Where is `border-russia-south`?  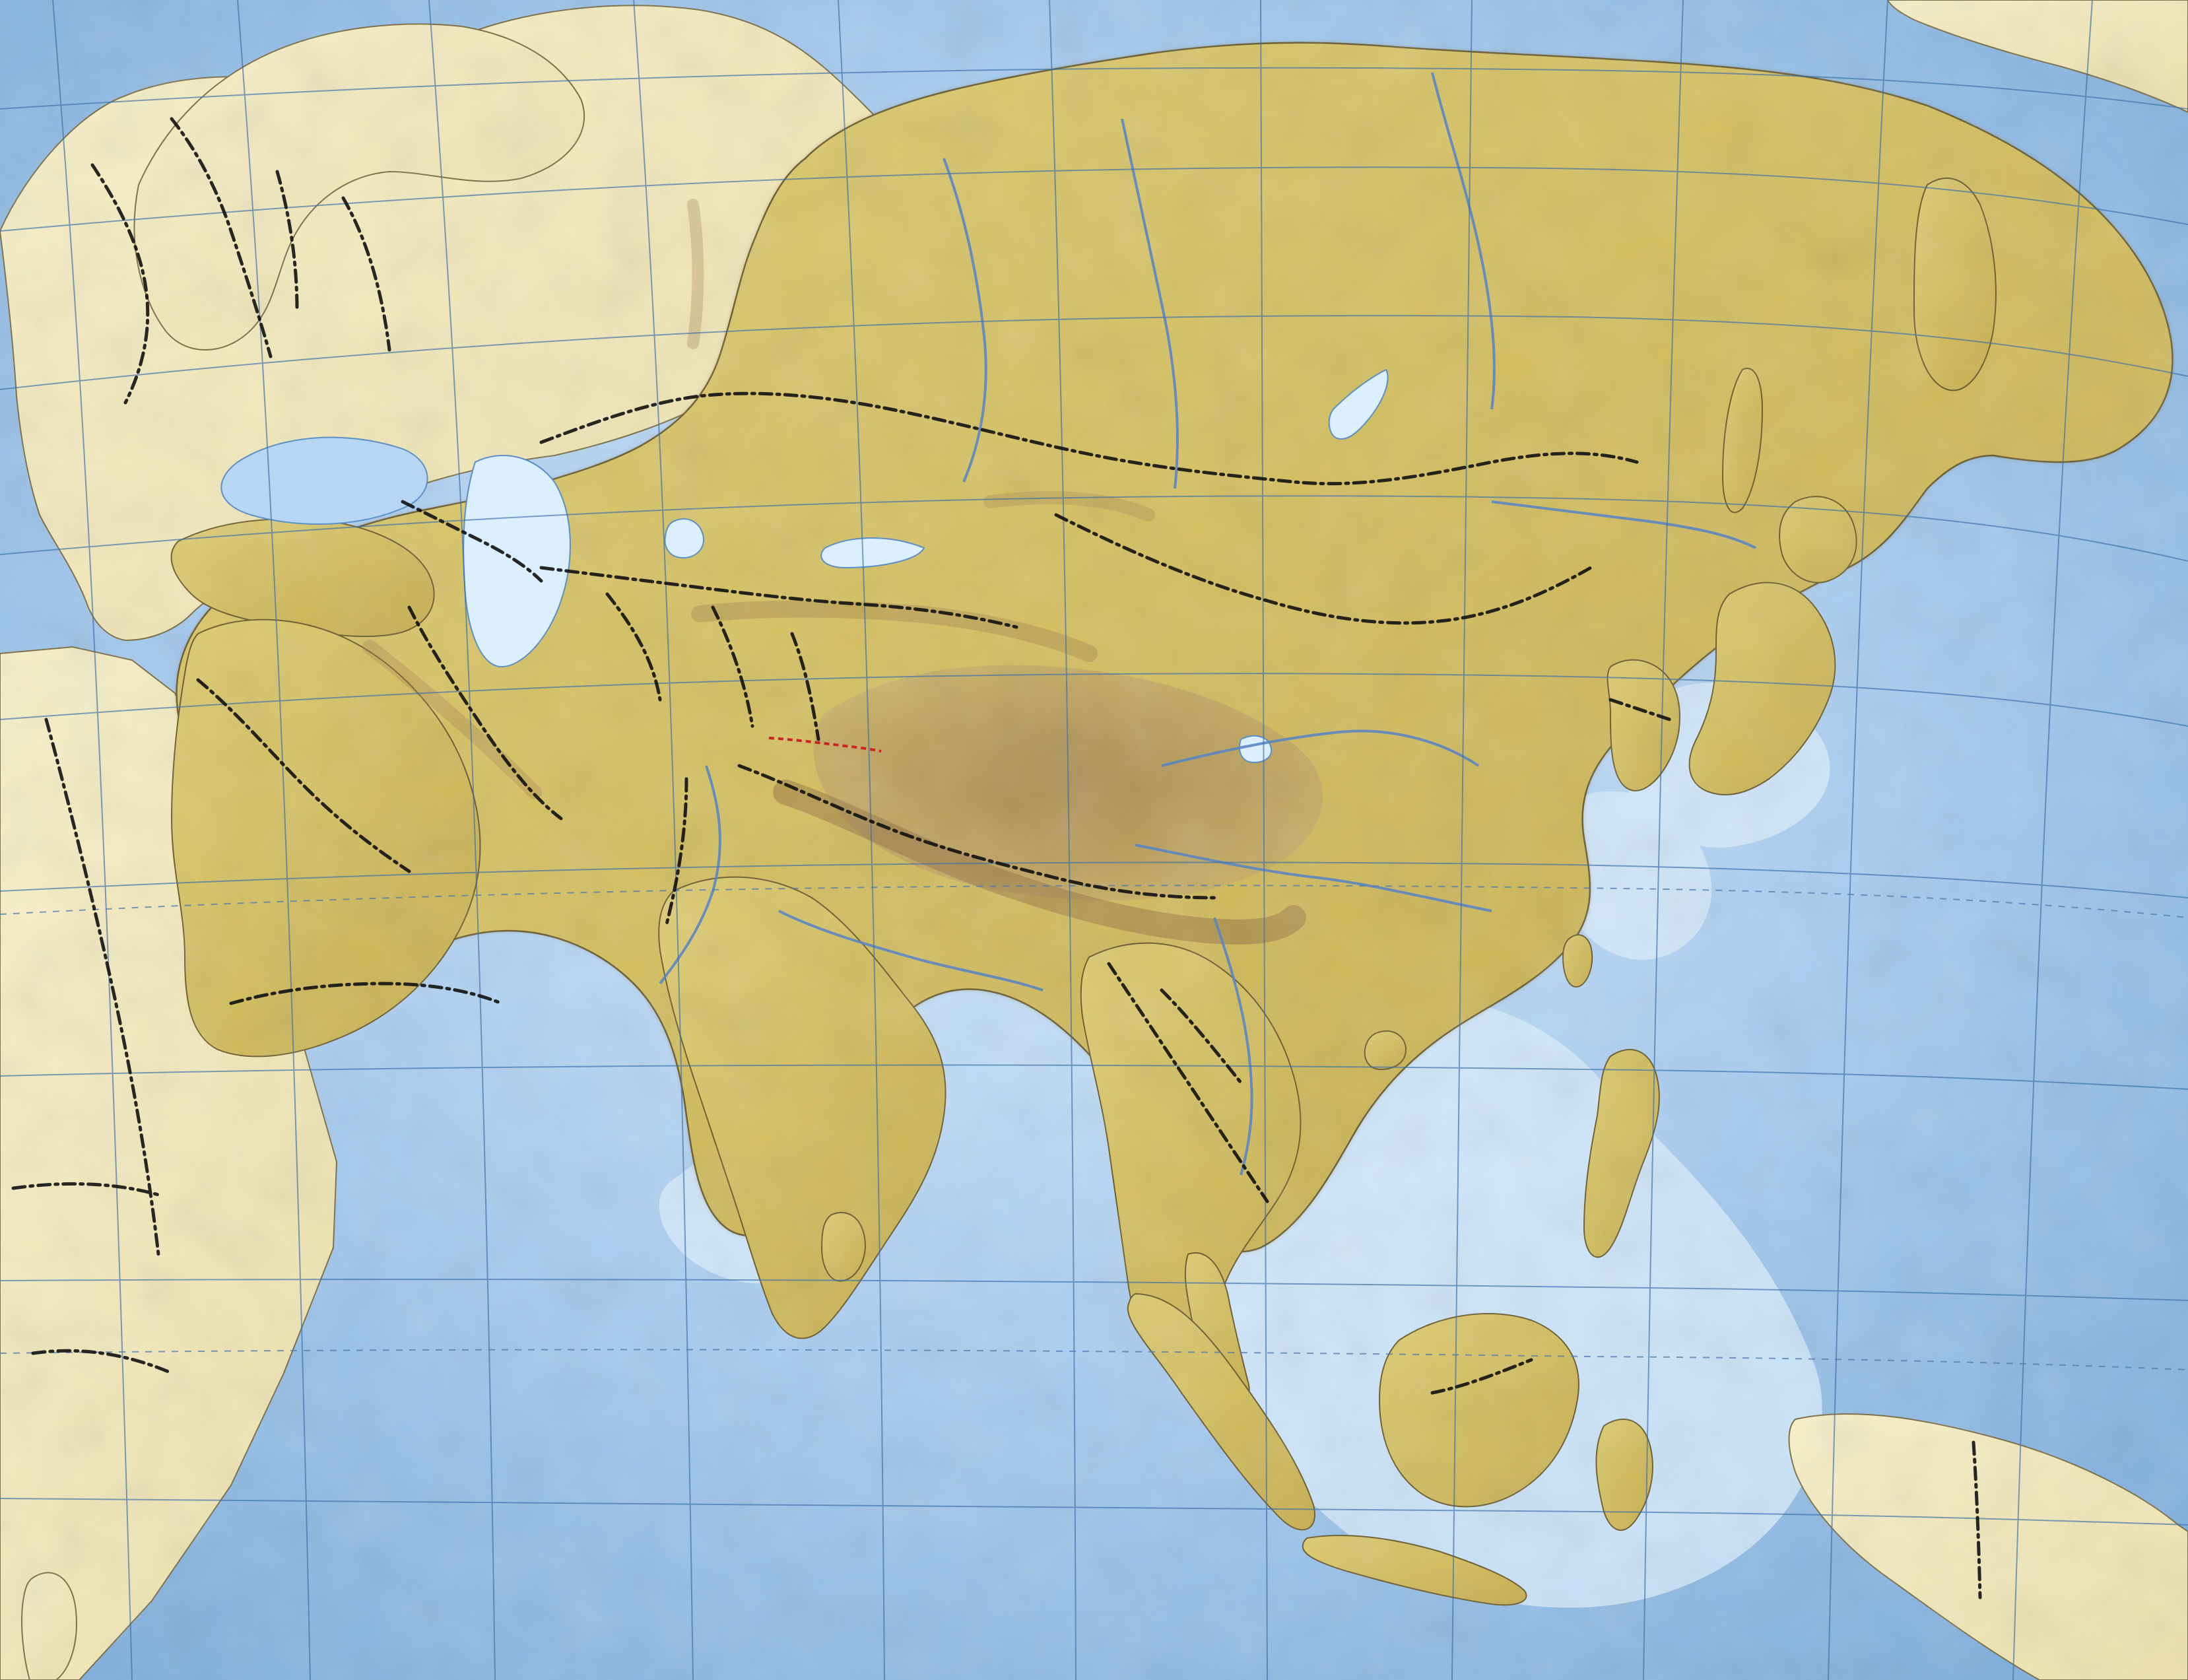 border-russia-south is located at coordinates (1089, 438).